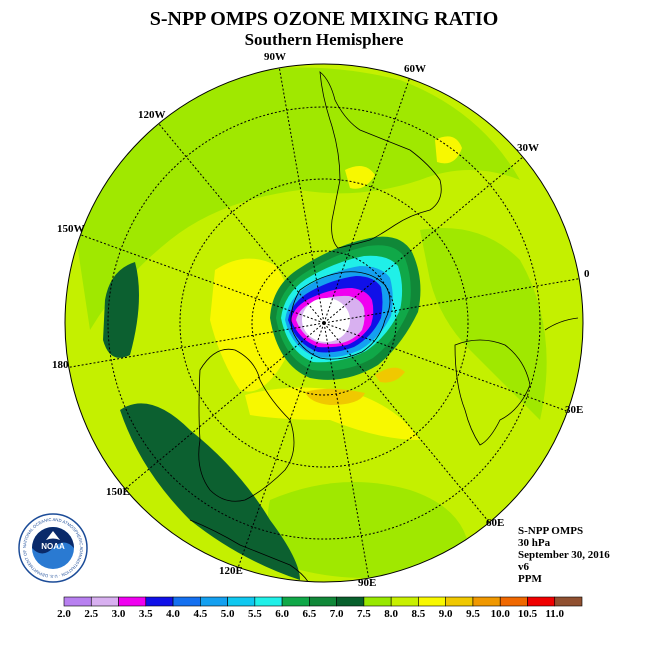 The width and height of the screenshot is (648, 648). What do you see at coordinates (228, 614) in the screenshot?
I see `colorbar-label: 5.0` at bounding box center [228, 614].